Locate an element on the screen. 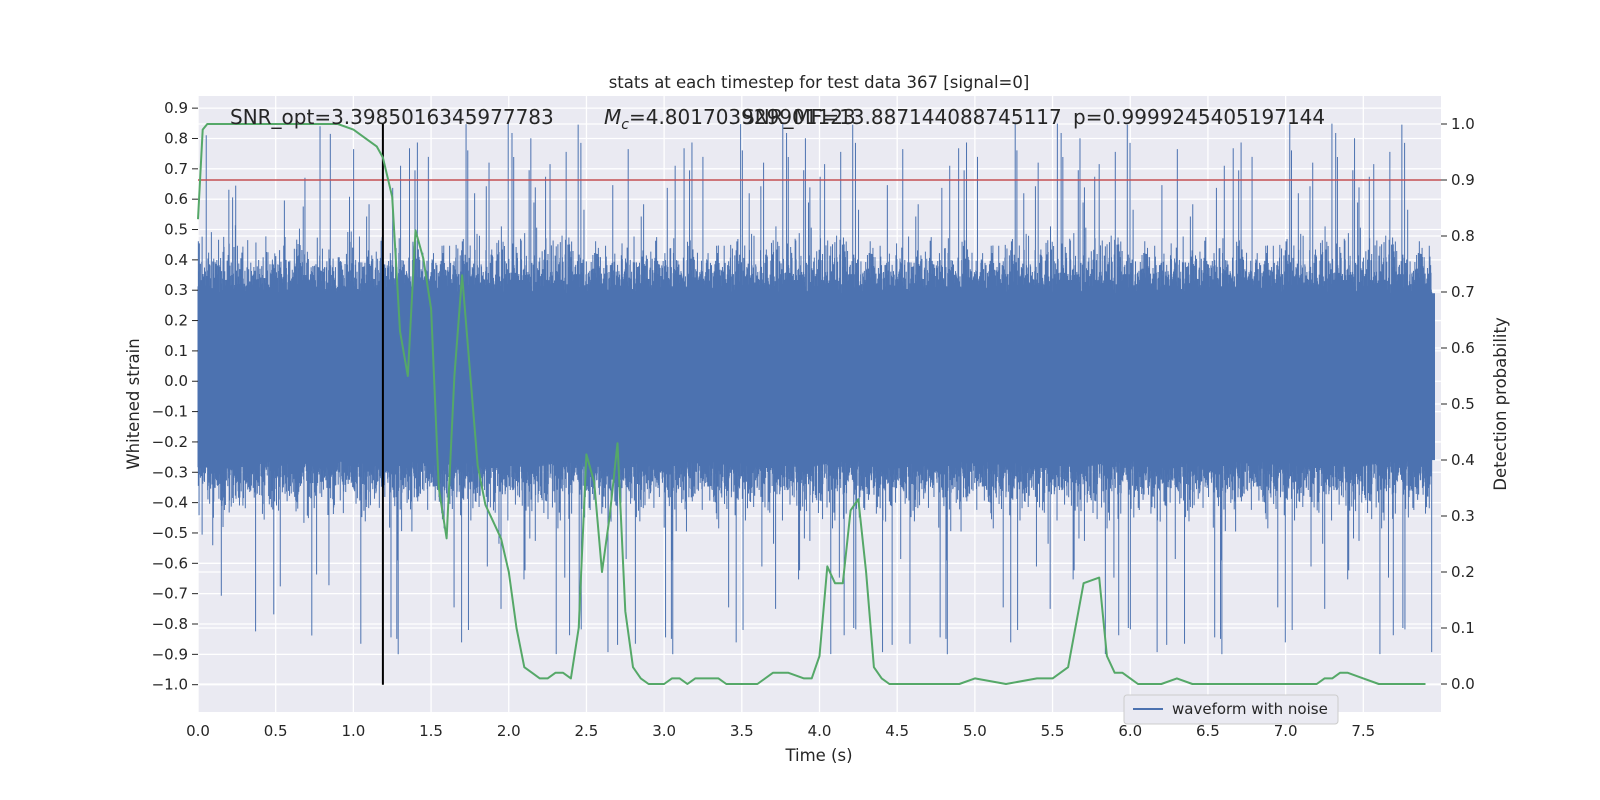 The image size is (1600, 800). y-tick-label: −0.8 is located at coordinates (170, 624).